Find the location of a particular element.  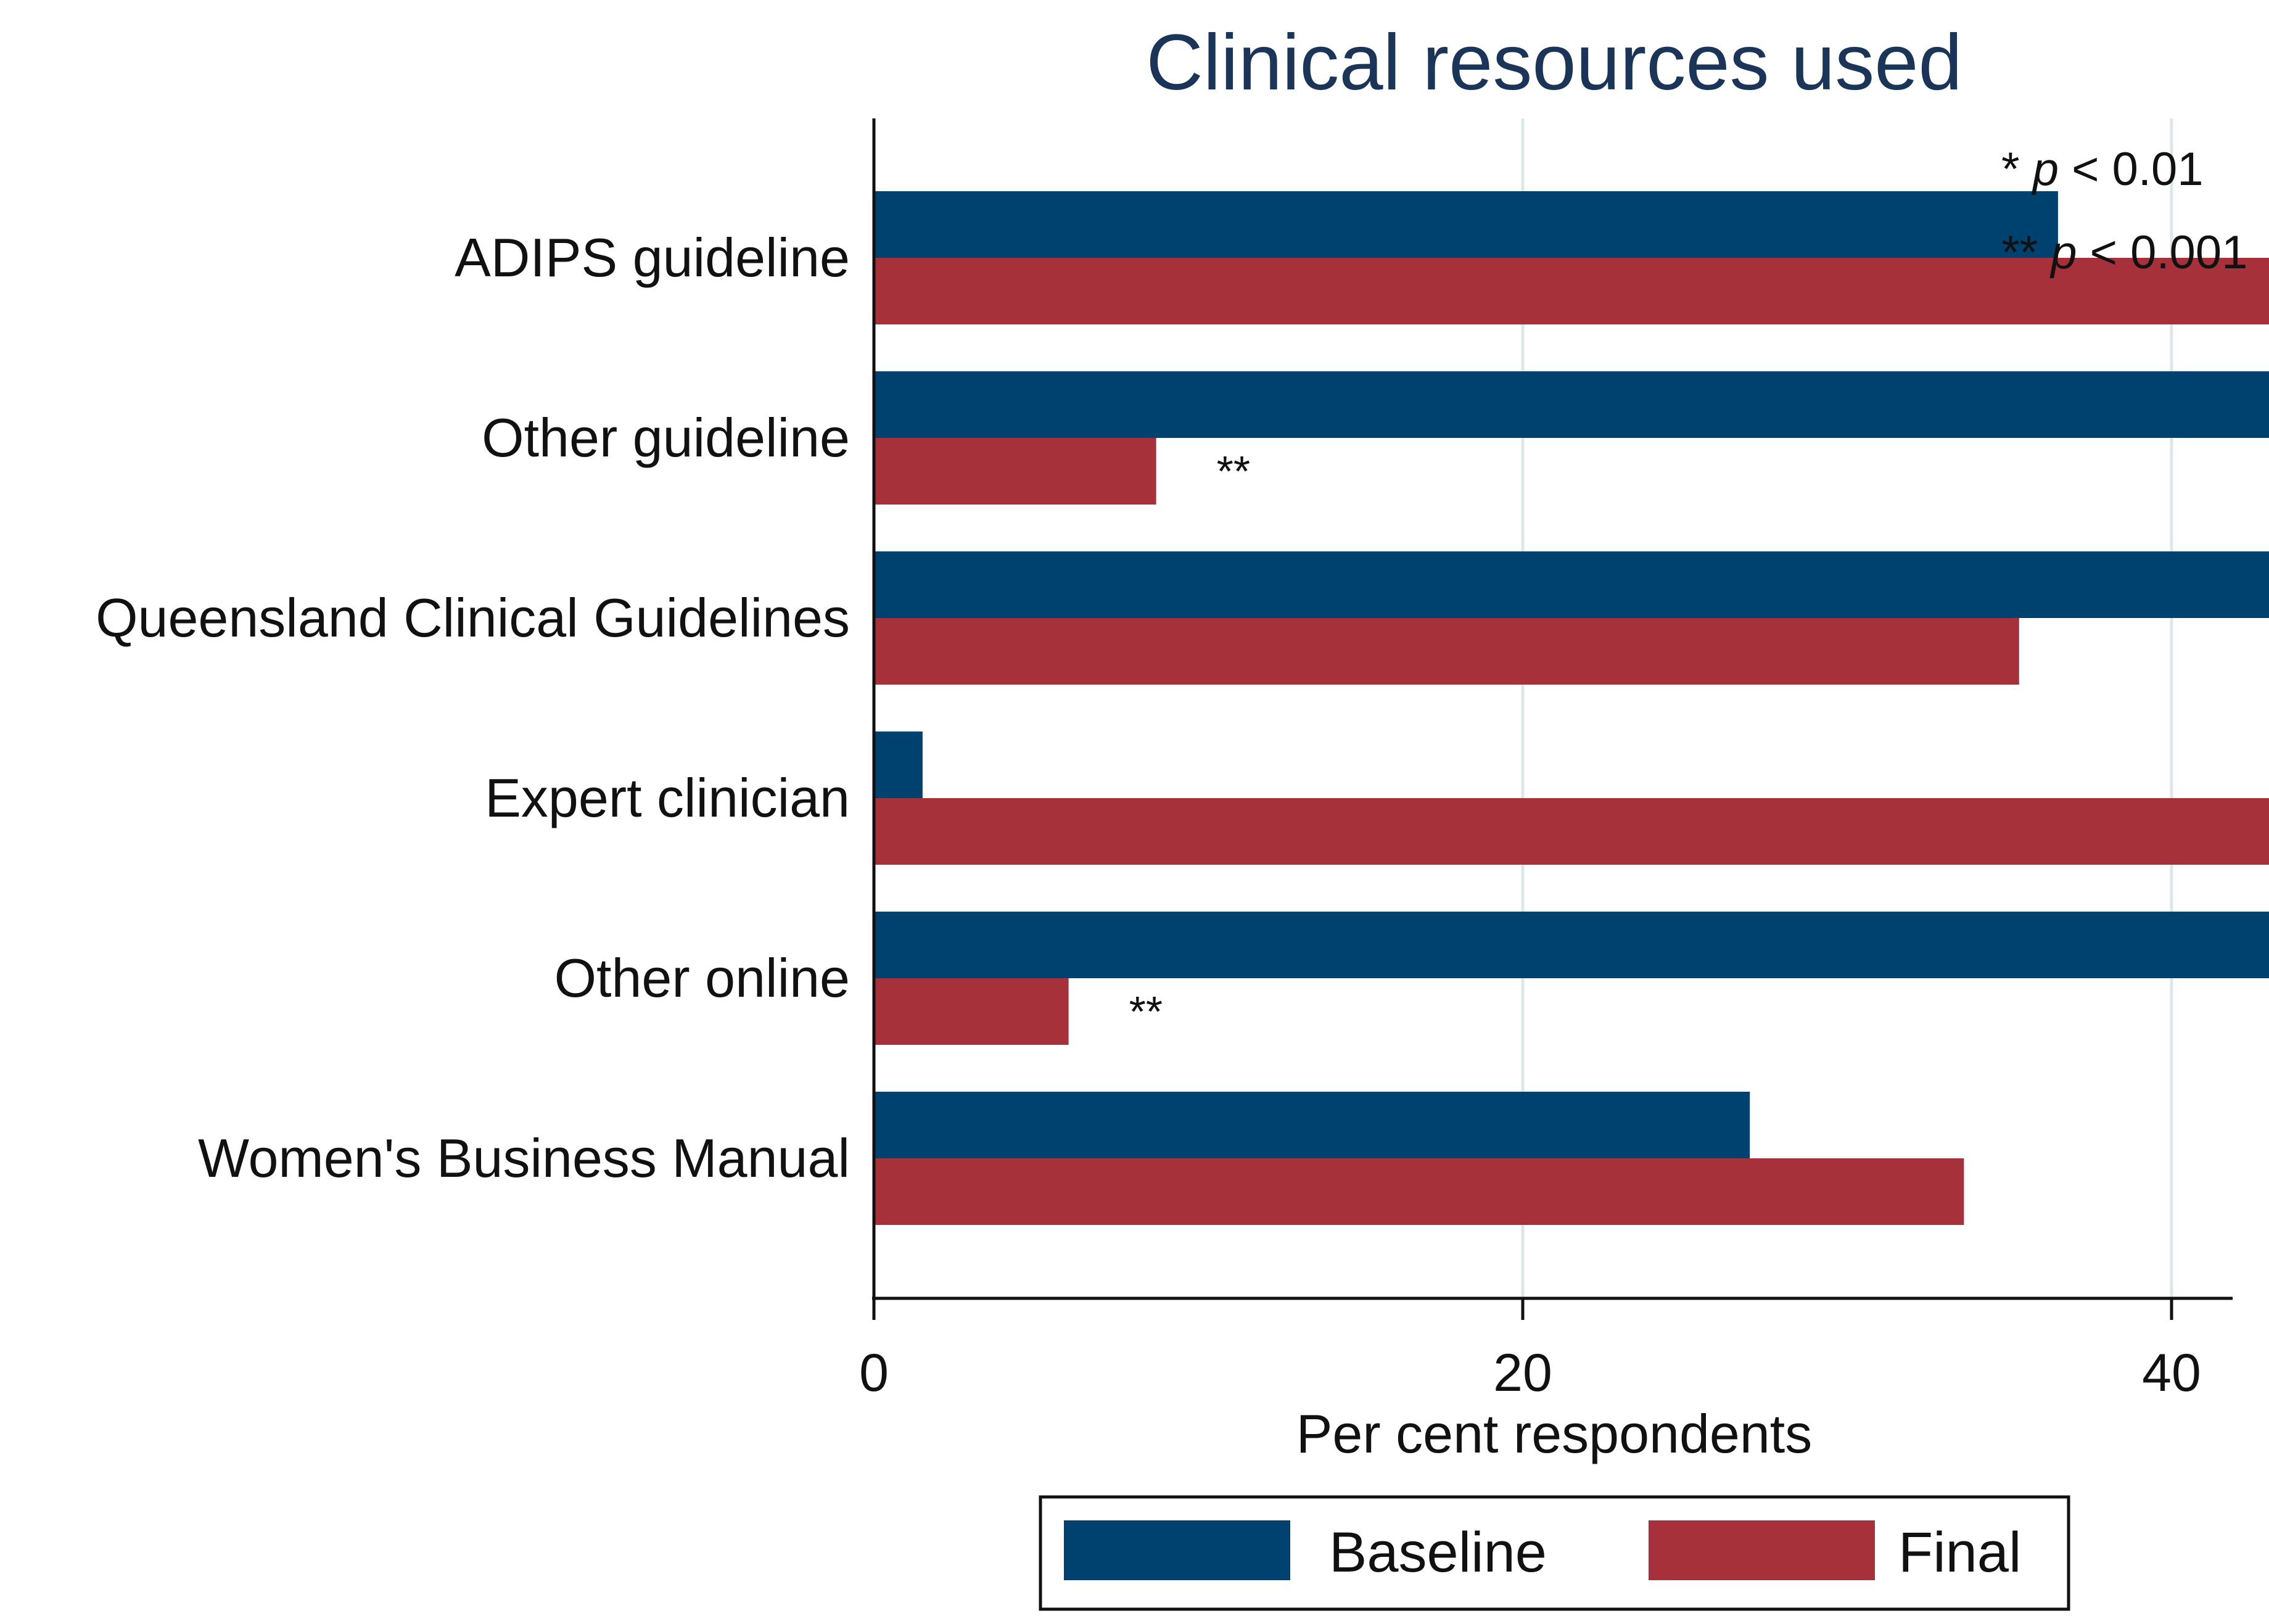

significance-note-line: ** p < 0.001 is located at coordinates (2124, 252).